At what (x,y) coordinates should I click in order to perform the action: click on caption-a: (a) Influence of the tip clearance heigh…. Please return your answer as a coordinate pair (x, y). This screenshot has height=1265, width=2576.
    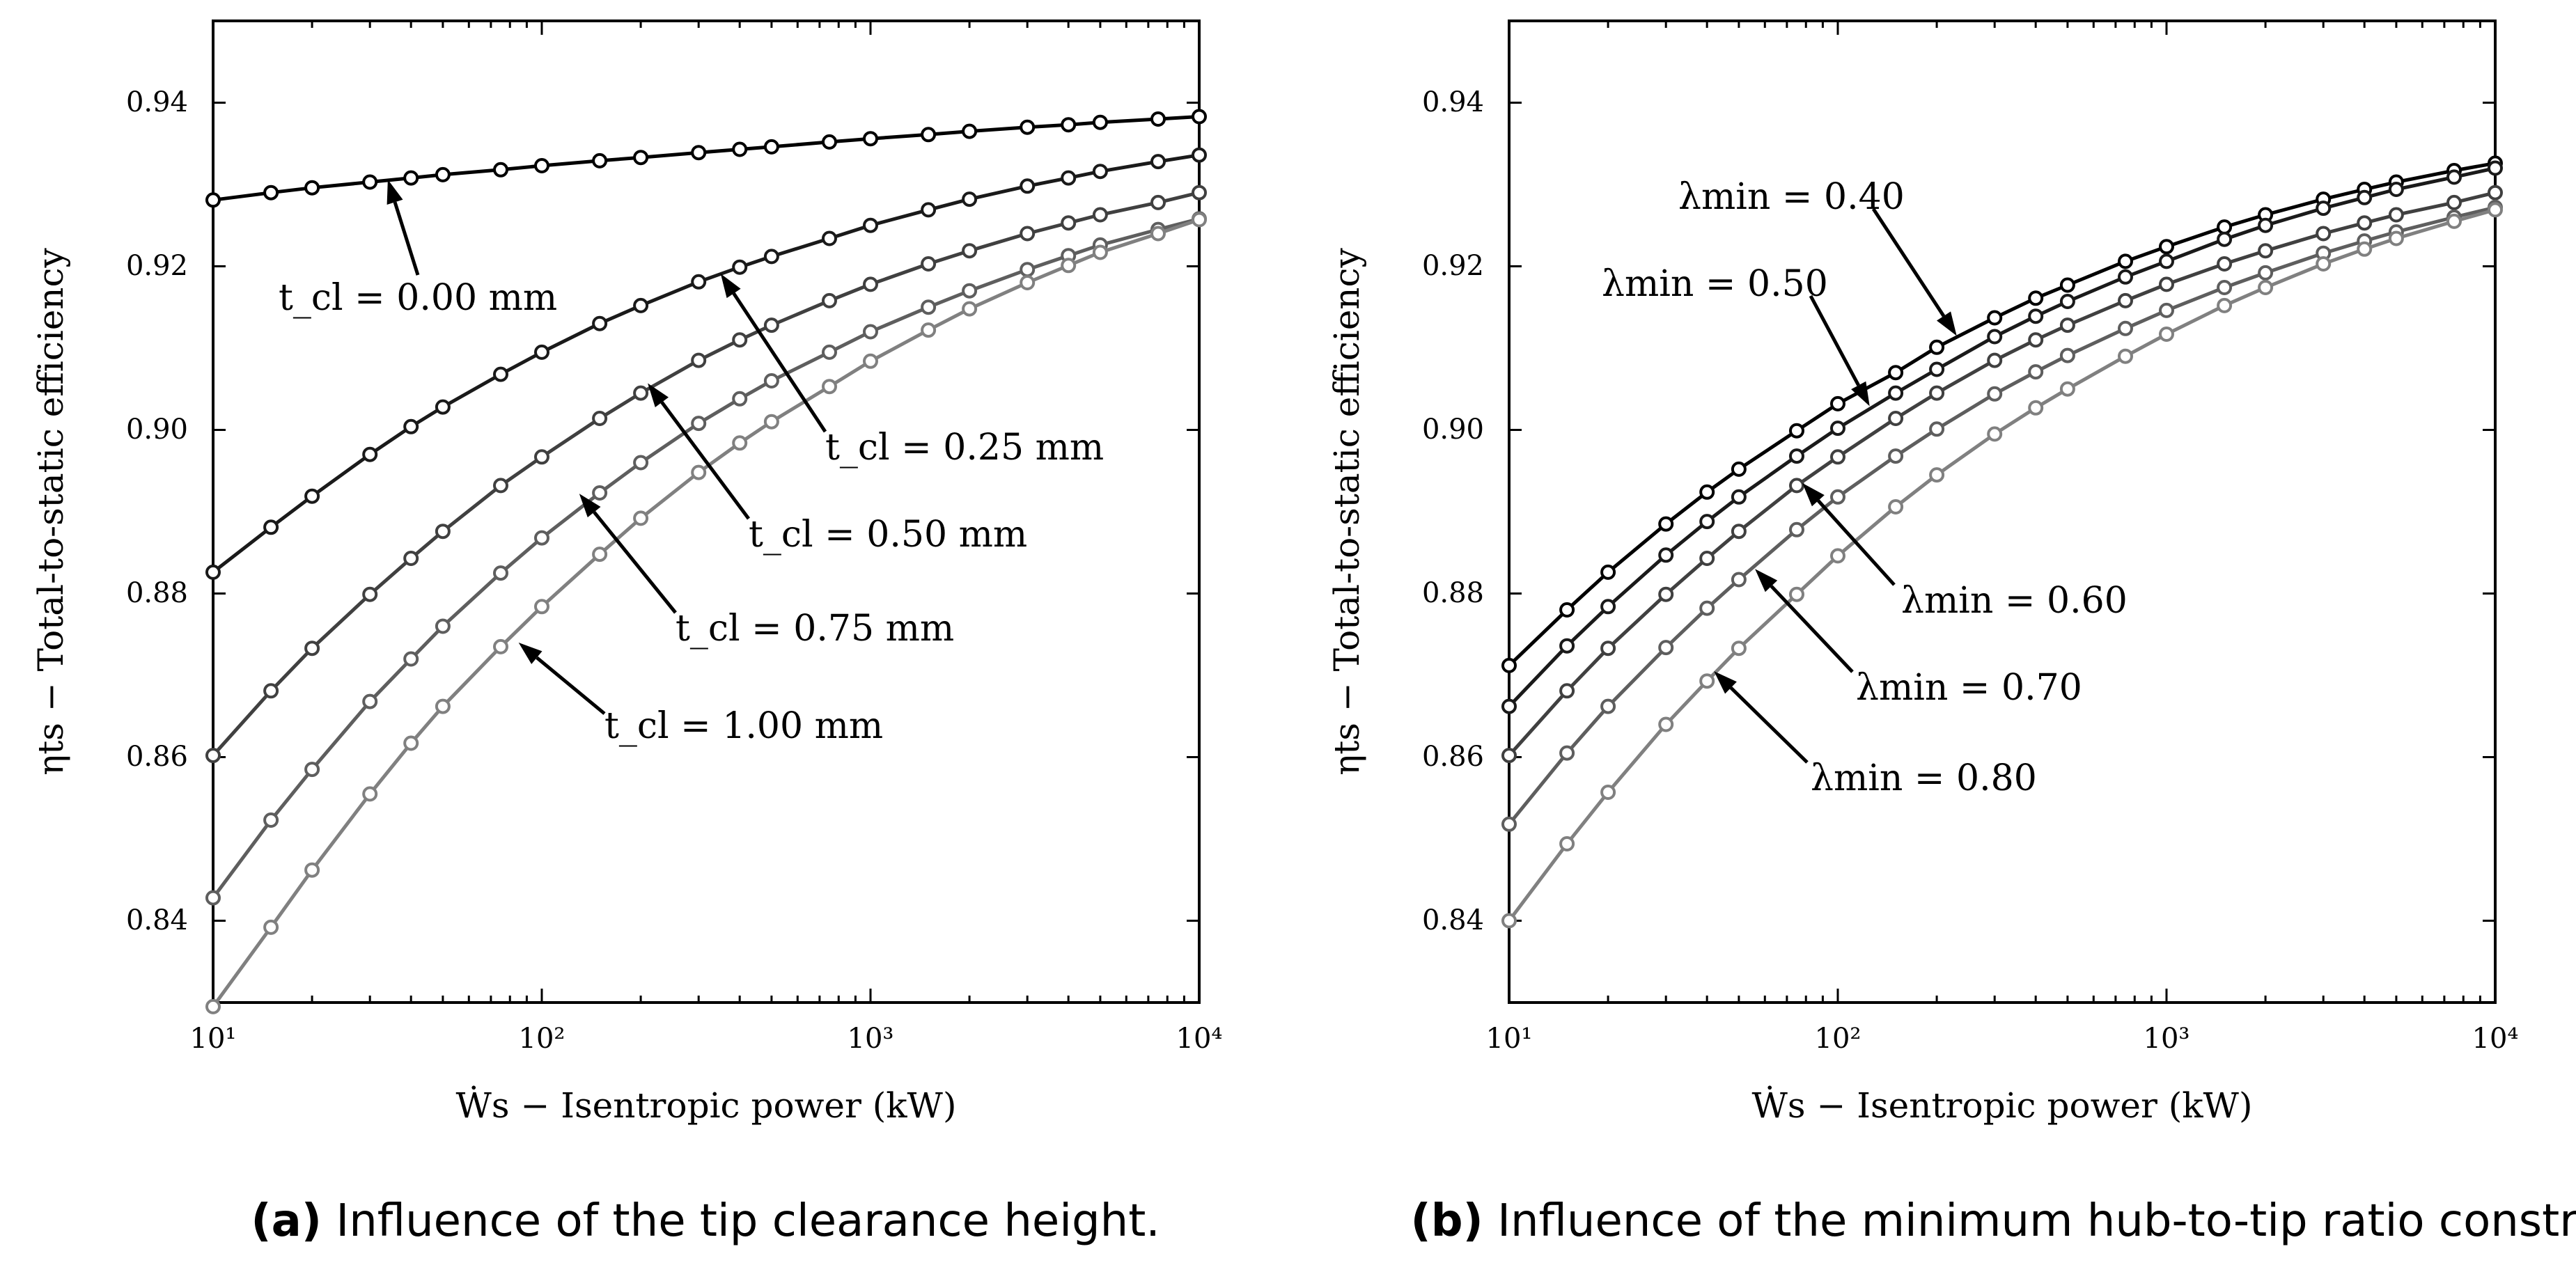
    Looking at the image, I should click on (705, 1221).